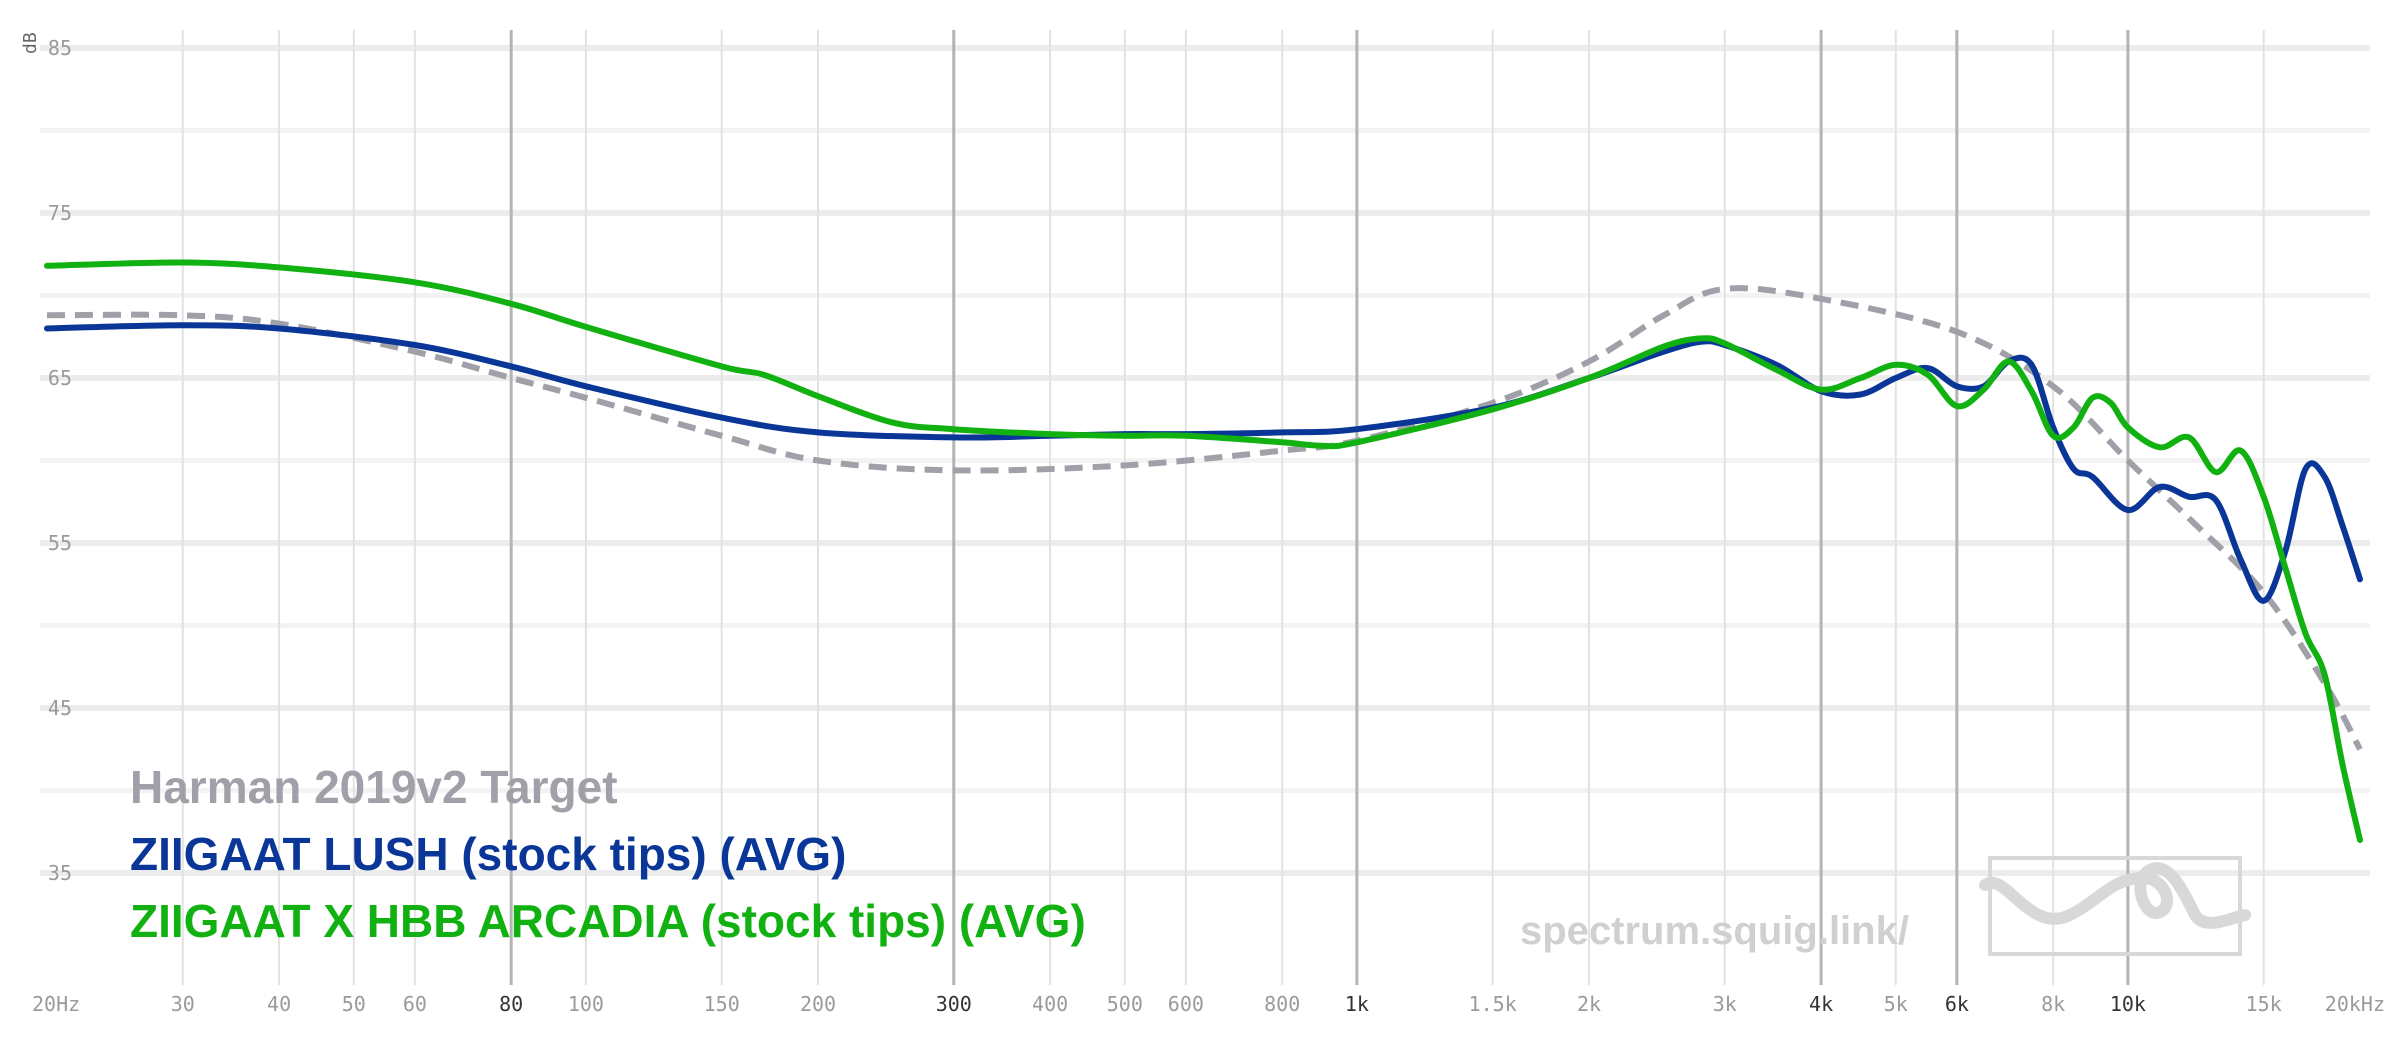  I want to click on x-tick-label: 200, so click(818, 1004).